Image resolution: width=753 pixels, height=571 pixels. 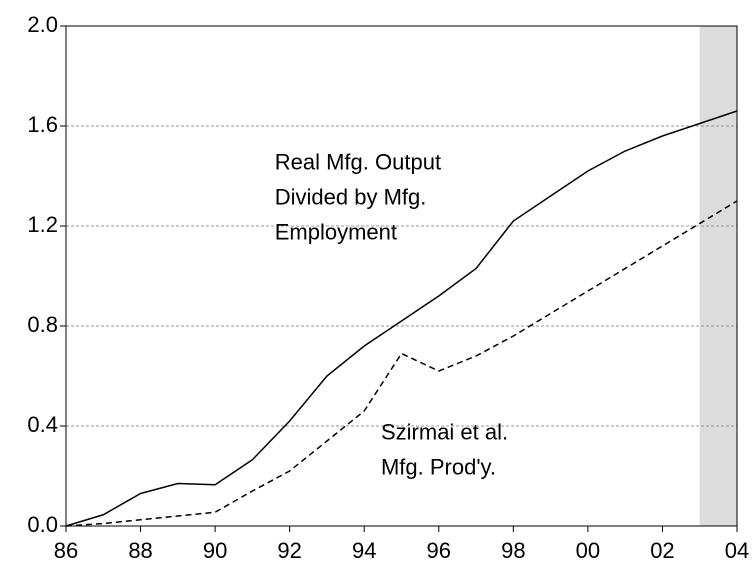 I want to click on x-tick-label: 02, so click(x=662, y=550).